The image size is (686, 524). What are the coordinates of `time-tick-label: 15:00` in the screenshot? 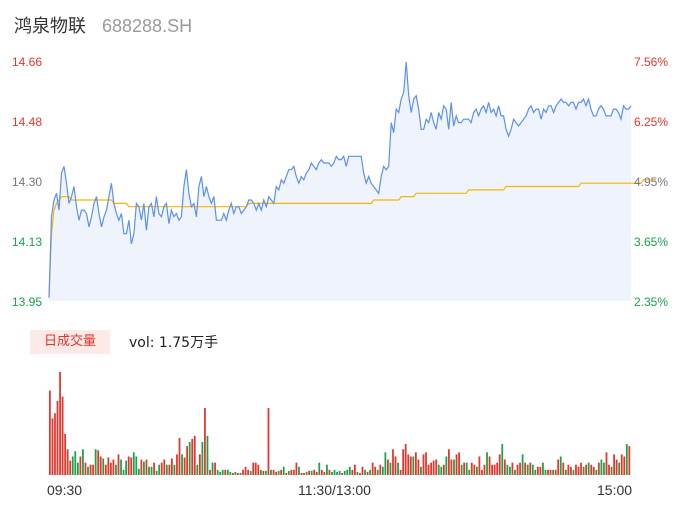 It's located at (615, 490).